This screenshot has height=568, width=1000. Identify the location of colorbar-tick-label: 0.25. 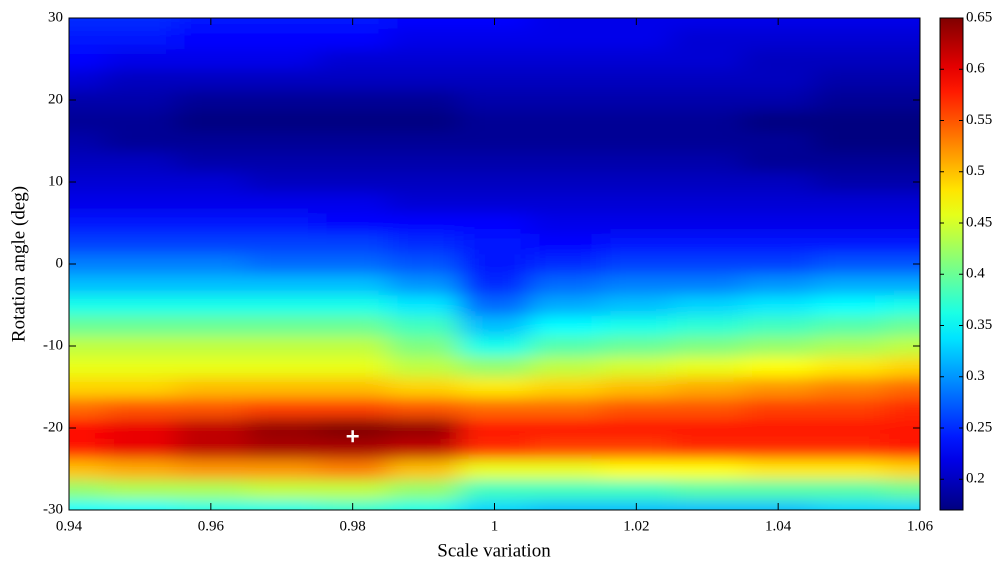
(979, 427).